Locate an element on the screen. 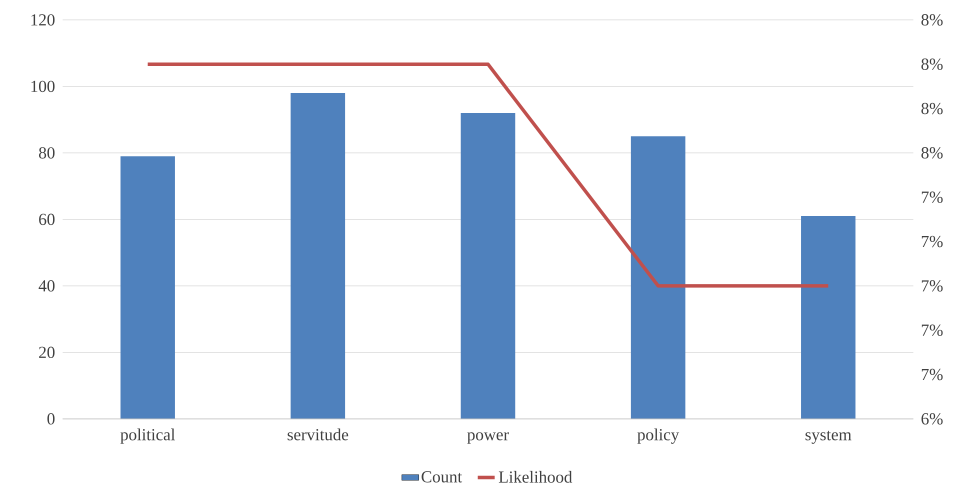  x-tick-label: servitude is located at coordinates (318, 434).